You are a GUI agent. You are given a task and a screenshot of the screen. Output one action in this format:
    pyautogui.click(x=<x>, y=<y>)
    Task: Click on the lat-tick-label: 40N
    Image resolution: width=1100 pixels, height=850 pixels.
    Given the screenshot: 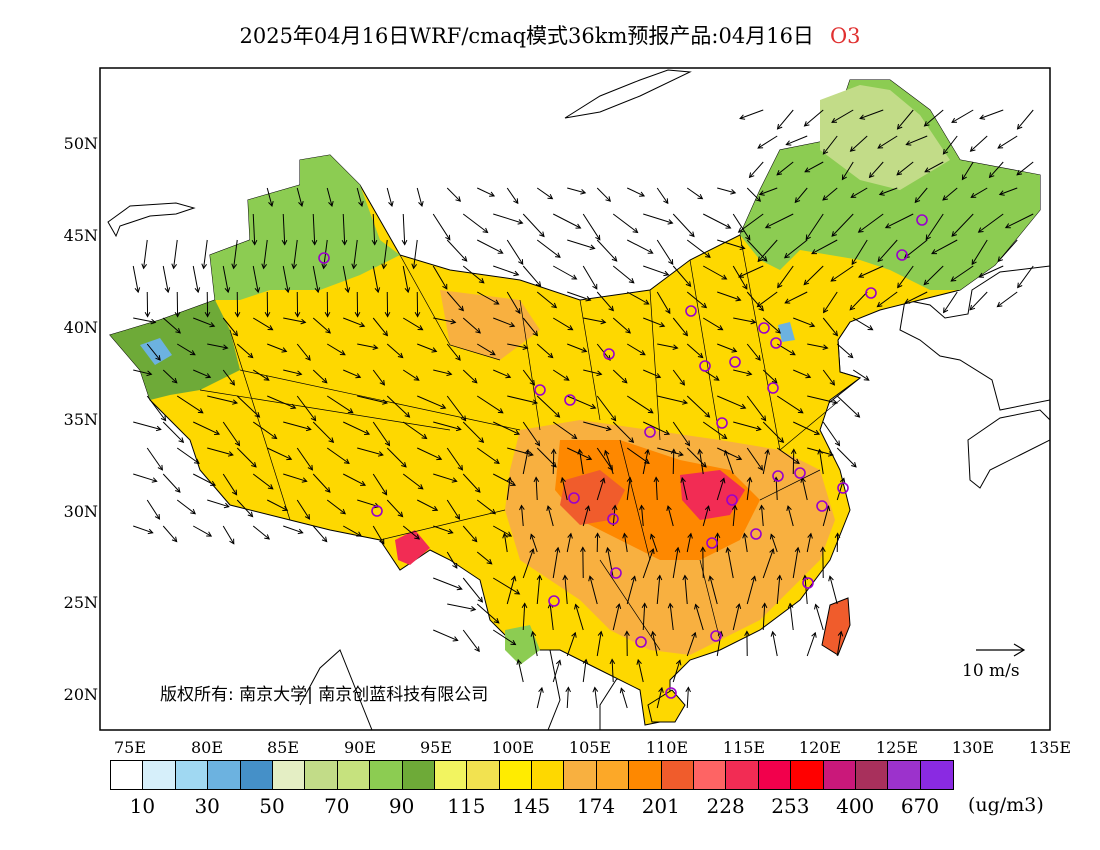 What is the action you would take?
    pyautogui.click(x=80, y=327)
    